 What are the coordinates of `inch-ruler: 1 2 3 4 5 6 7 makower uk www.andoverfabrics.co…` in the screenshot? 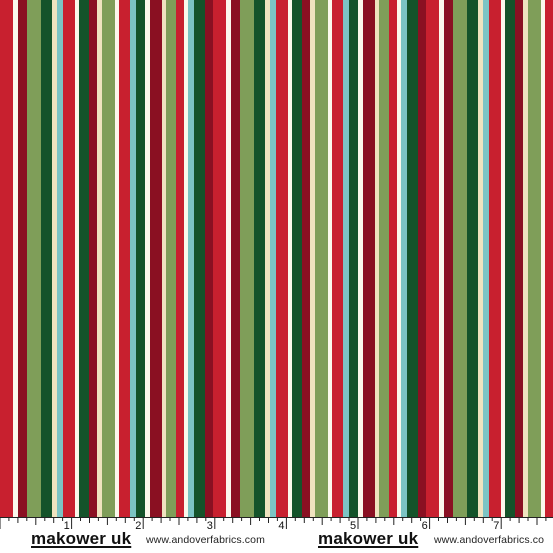 It's located at (276, 535).